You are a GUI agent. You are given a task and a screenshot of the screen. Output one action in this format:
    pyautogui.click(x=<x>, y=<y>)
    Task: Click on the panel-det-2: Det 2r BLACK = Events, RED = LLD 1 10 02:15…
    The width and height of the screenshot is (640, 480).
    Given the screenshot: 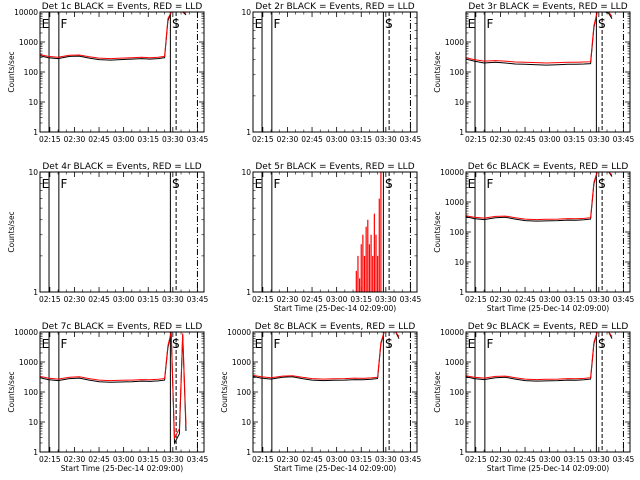 What is the action you would take?
    pyautogui.click(x=331, y=73)
    